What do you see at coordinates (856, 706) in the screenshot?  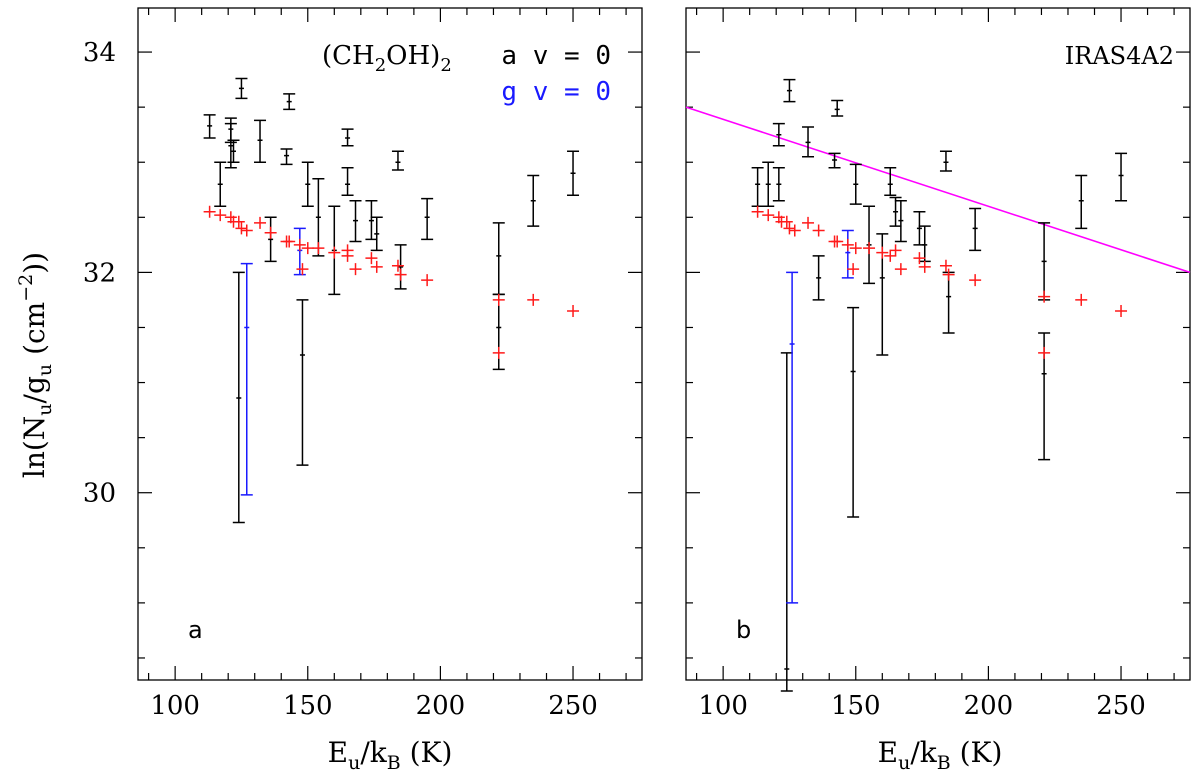 I see `panel-b-x-tick-label: 150` at bounding box center [856, 706].